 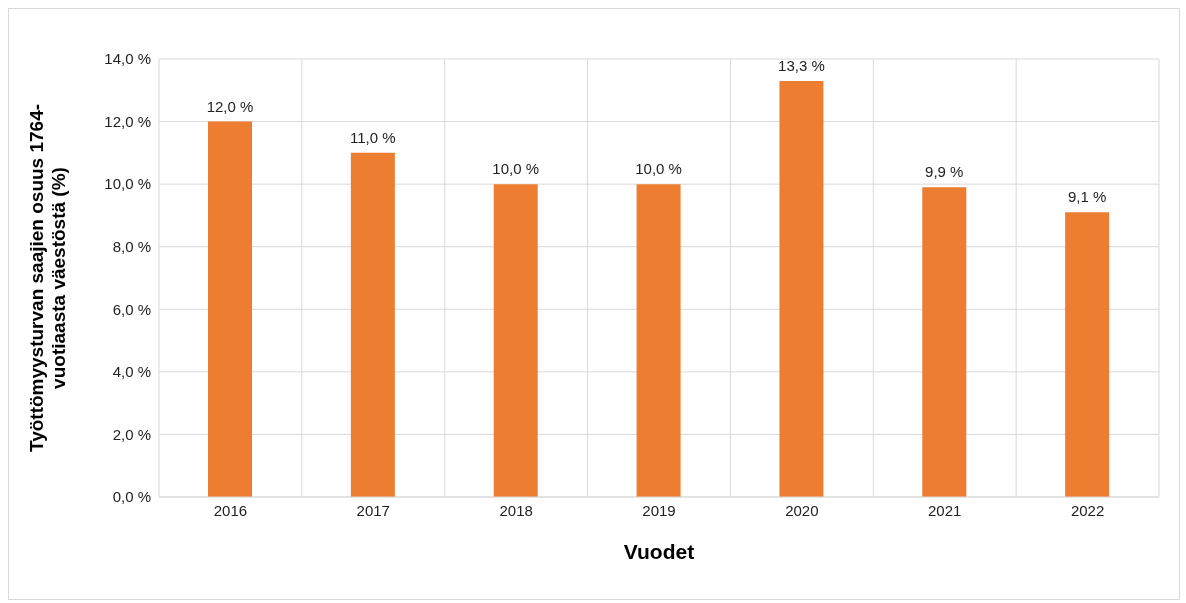 I want to click on y-tick-label: 8,0 %, so click(x=131, y=247).